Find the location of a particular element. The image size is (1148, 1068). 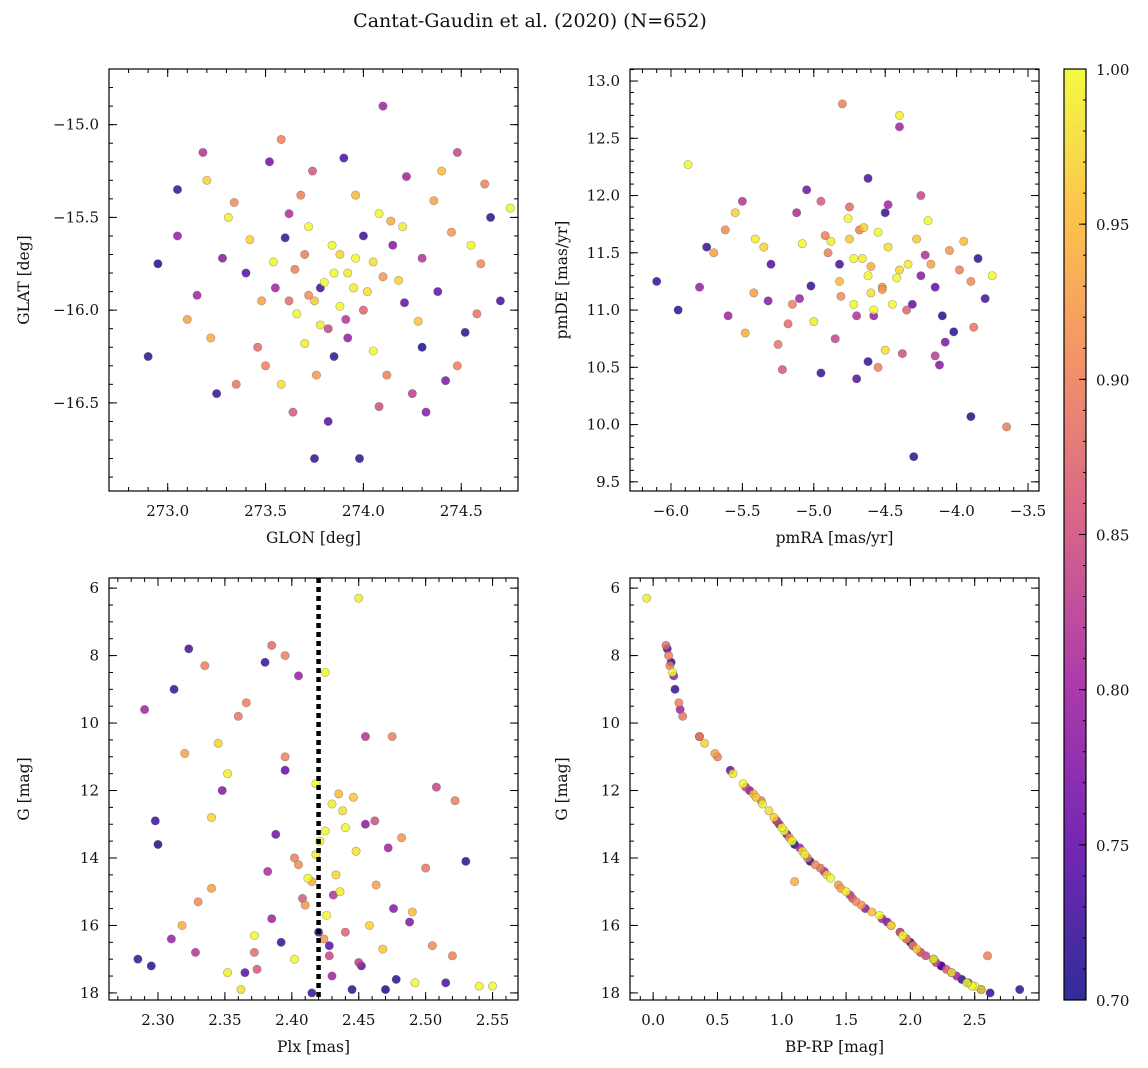

colorbar-gradient is located at coordinates (1075, 534).